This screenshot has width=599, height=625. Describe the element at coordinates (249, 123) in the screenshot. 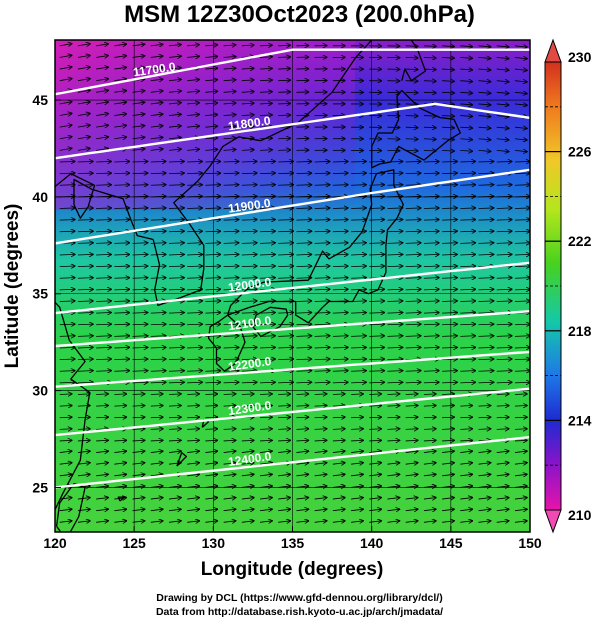

I see `contour-label: 11800.0` at that location.